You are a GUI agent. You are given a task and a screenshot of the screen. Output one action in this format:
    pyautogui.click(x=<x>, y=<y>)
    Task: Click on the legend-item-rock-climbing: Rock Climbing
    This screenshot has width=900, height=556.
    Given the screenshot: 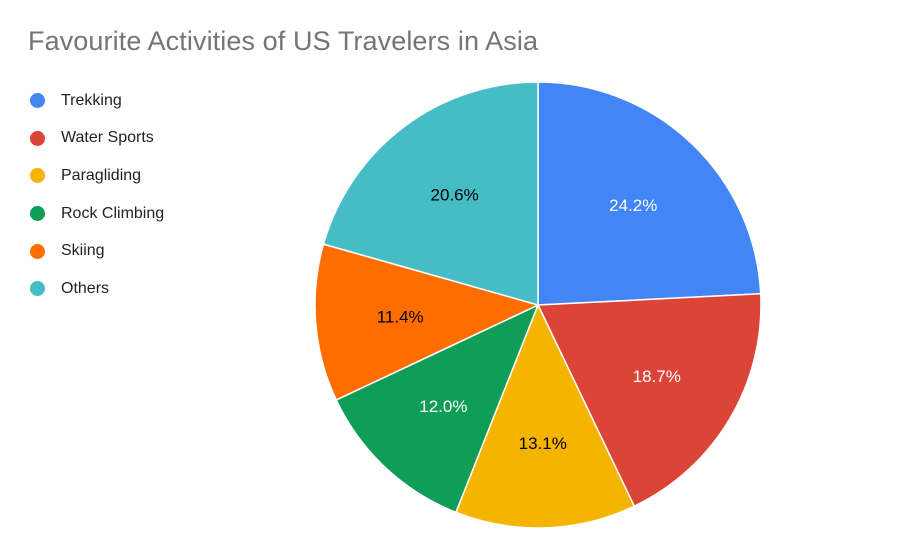 What is the action you would take?
    pyautogui.click(x=97, y=214)
    